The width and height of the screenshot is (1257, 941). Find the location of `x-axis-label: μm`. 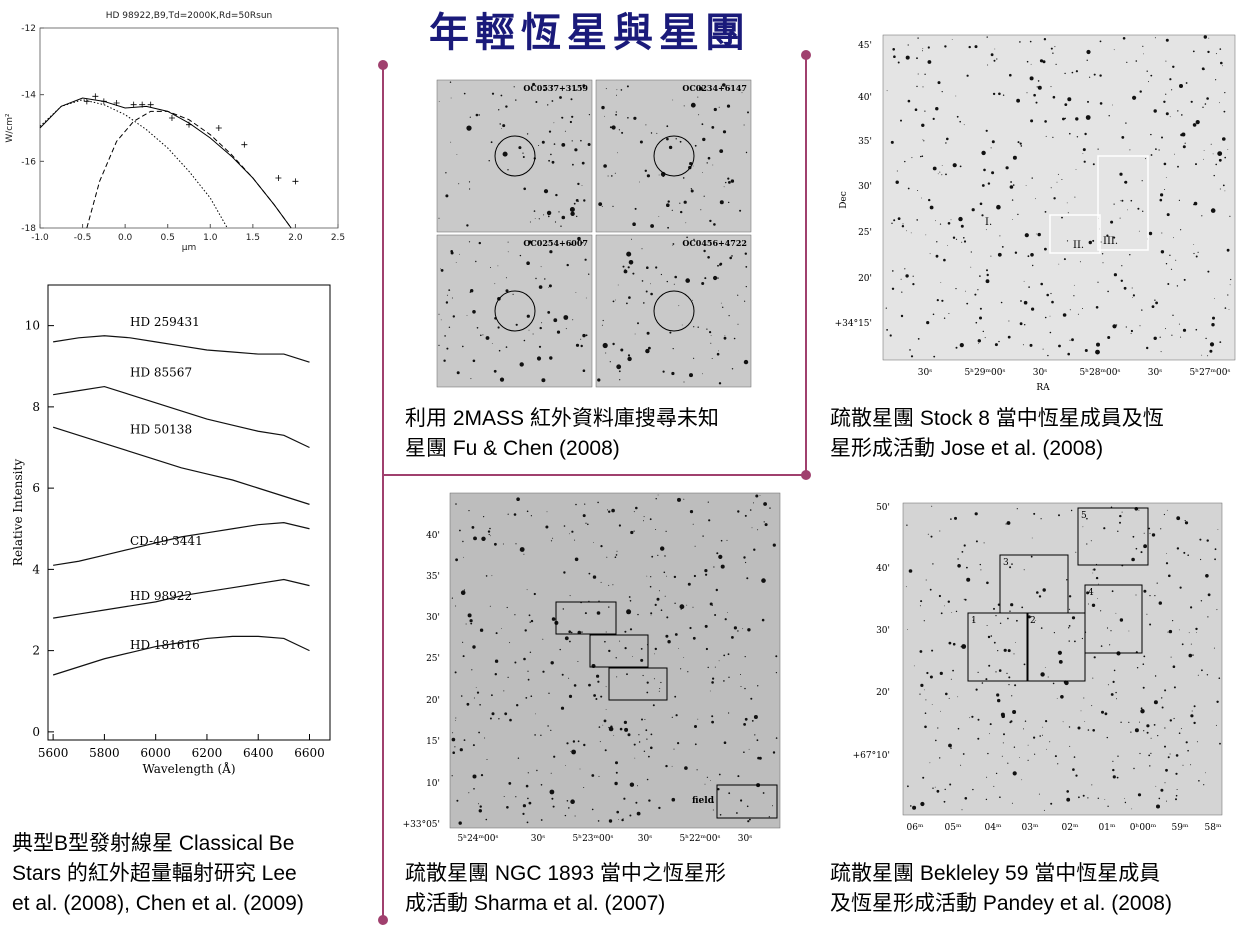

x-axis-label: μm is located at coordinates (189, 248).